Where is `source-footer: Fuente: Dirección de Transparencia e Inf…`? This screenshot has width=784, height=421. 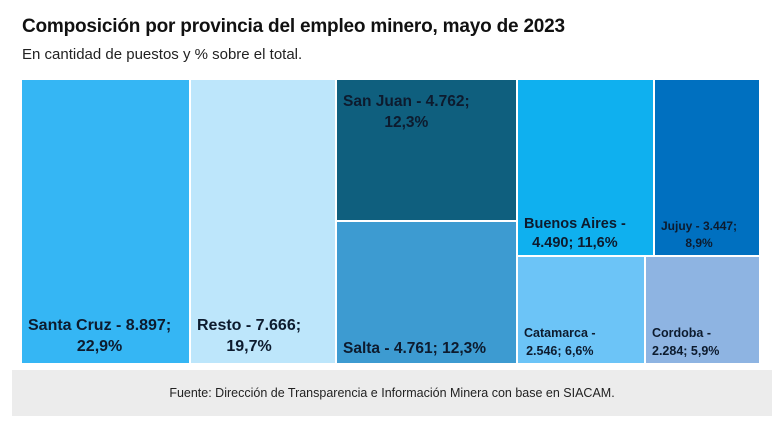 source-footer: Fuente: Dirección de Transparencia e Inf… is located at coordinates (392, 393).